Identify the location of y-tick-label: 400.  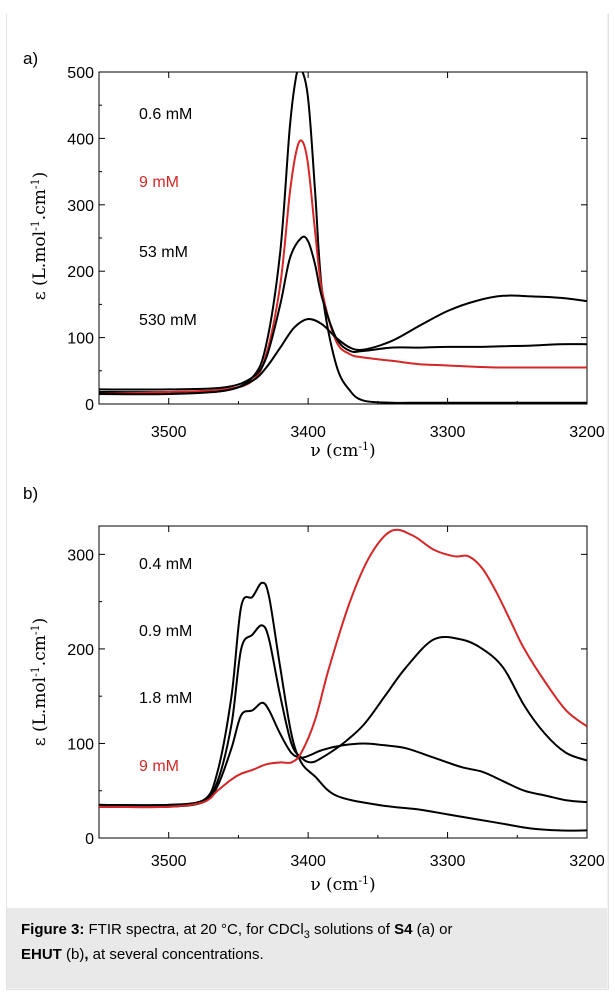
(80, 139).